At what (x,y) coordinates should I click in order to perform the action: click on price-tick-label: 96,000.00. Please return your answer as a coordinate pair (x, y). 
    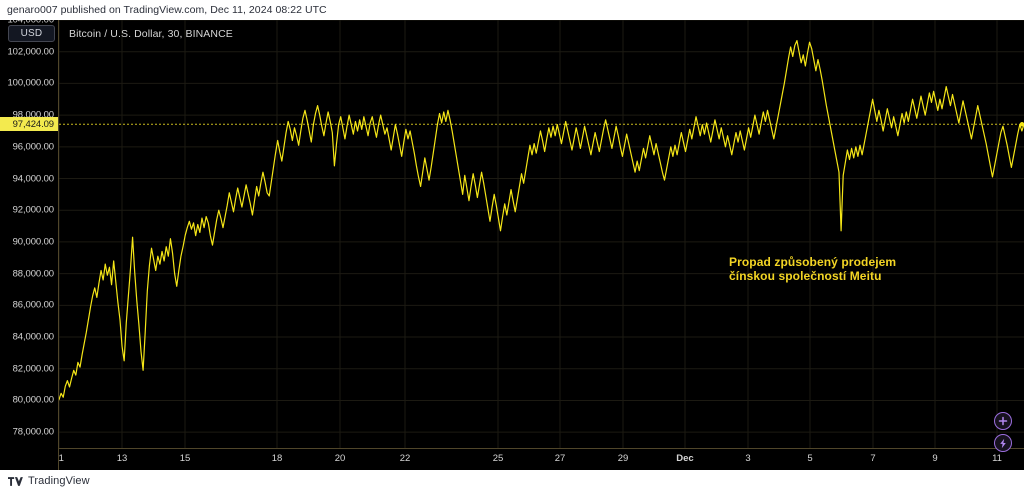
    Looking at the image, I should click on (33, 147).